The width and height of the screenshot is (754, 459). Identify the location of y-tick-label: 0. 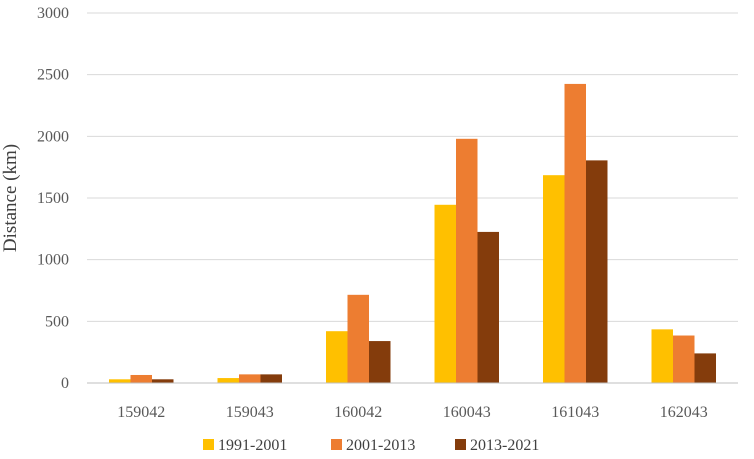
(65, 383).